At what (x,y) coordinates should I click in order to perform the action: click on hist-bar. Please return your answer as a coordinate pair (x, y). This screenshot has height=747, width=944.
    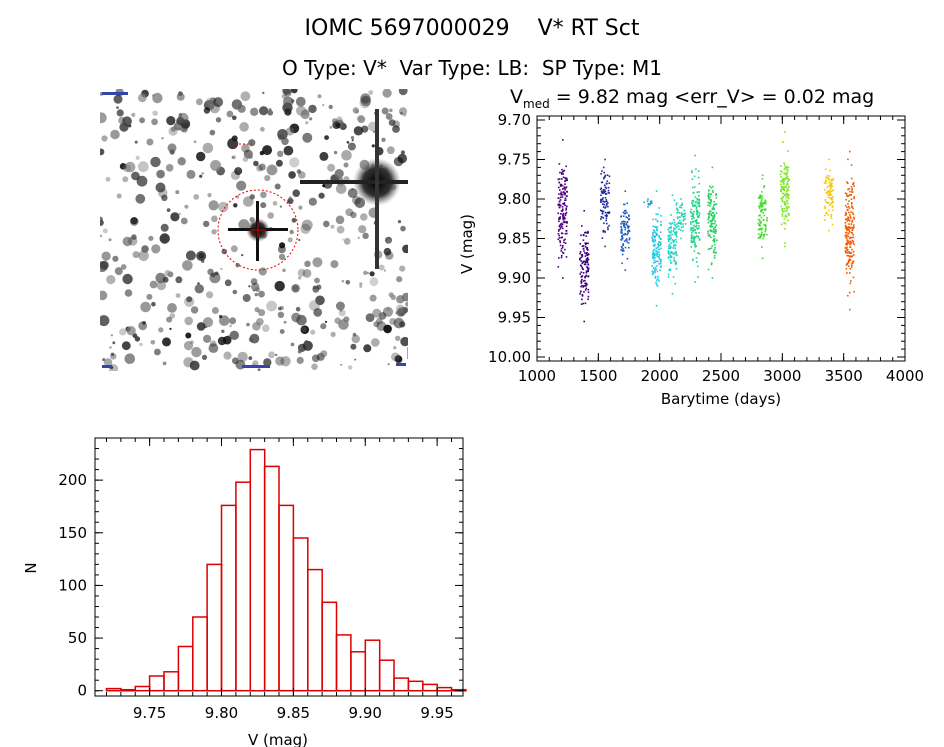
    Looking at the image, I should click on (257, 570).